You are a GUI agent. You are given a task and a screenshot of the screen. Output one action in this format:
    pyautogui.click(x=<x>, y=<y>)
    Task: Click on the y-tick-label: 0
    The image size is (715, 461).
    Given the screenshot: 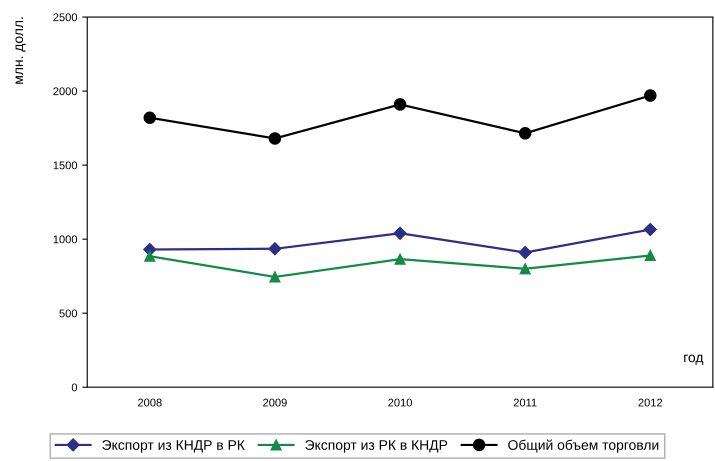 What is the action you would take?
    pyautogui.click(x=75, y=388)
    